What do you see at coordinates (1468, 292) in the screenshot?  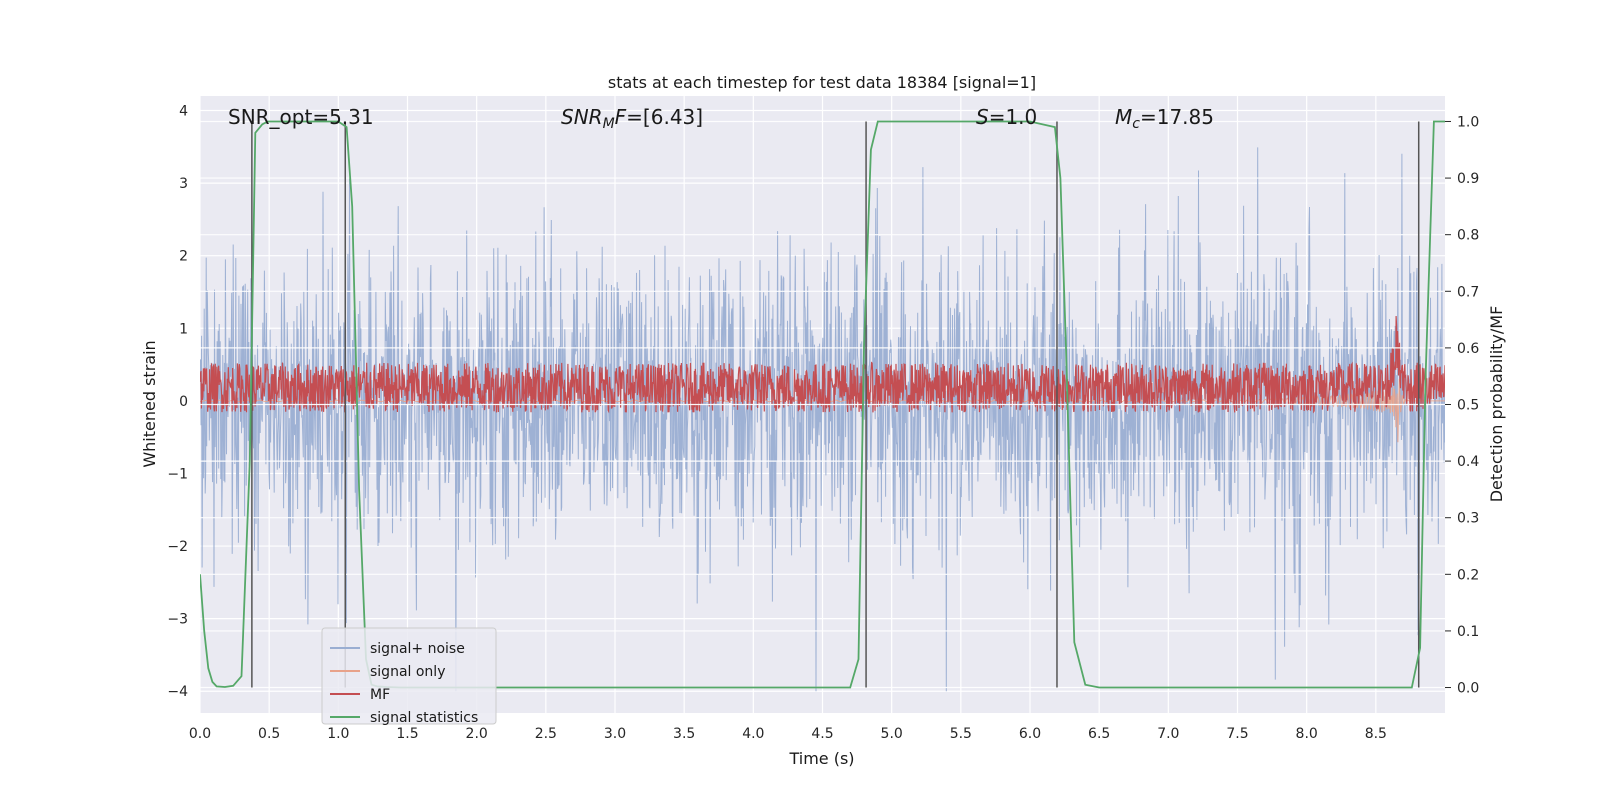 I see `right-tick-label: 0.7` at bounding box center [1468, 292].